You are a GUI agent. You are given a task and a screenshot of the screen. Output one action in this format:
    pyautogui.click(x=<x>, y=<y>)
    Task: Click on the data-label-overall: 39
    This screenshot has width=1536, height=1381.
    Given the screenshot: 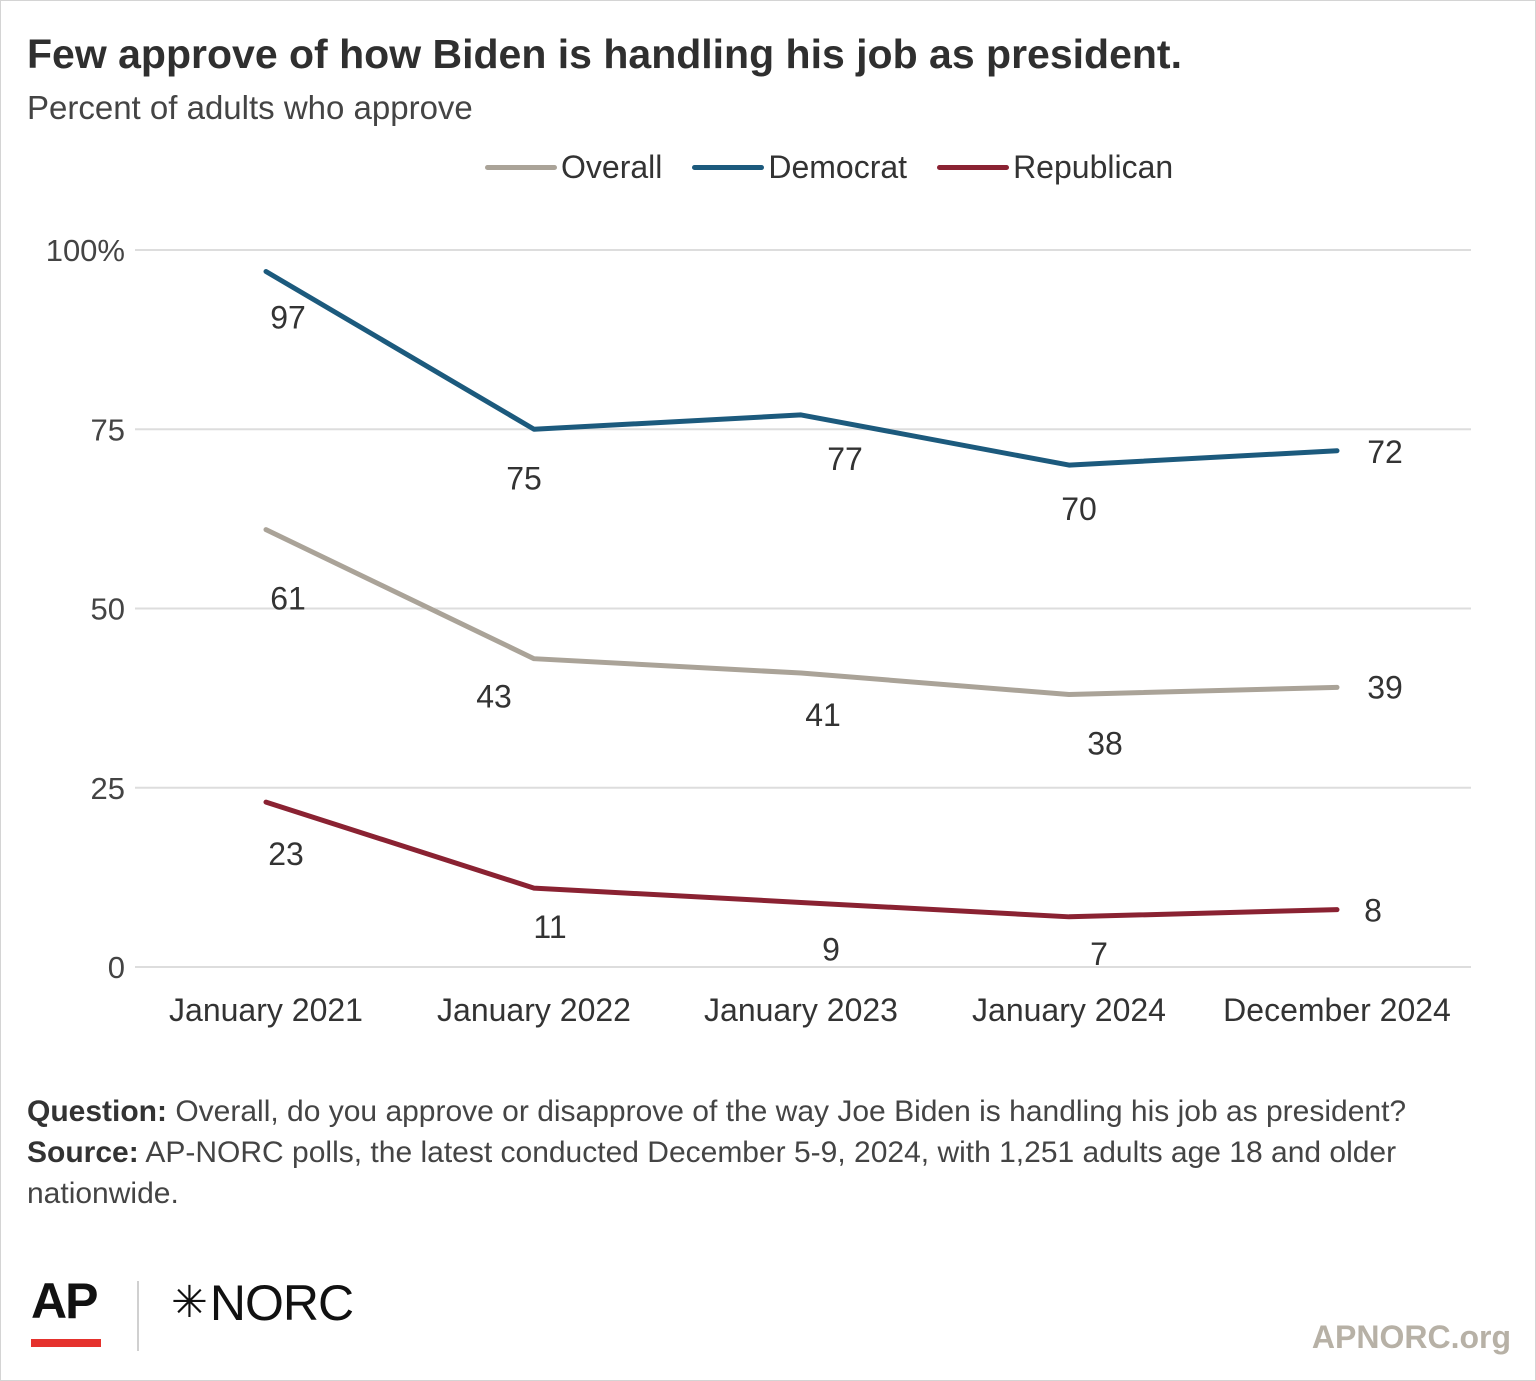 What is the action you would take?
    pyautogui.click(x=1385, y=687)
    